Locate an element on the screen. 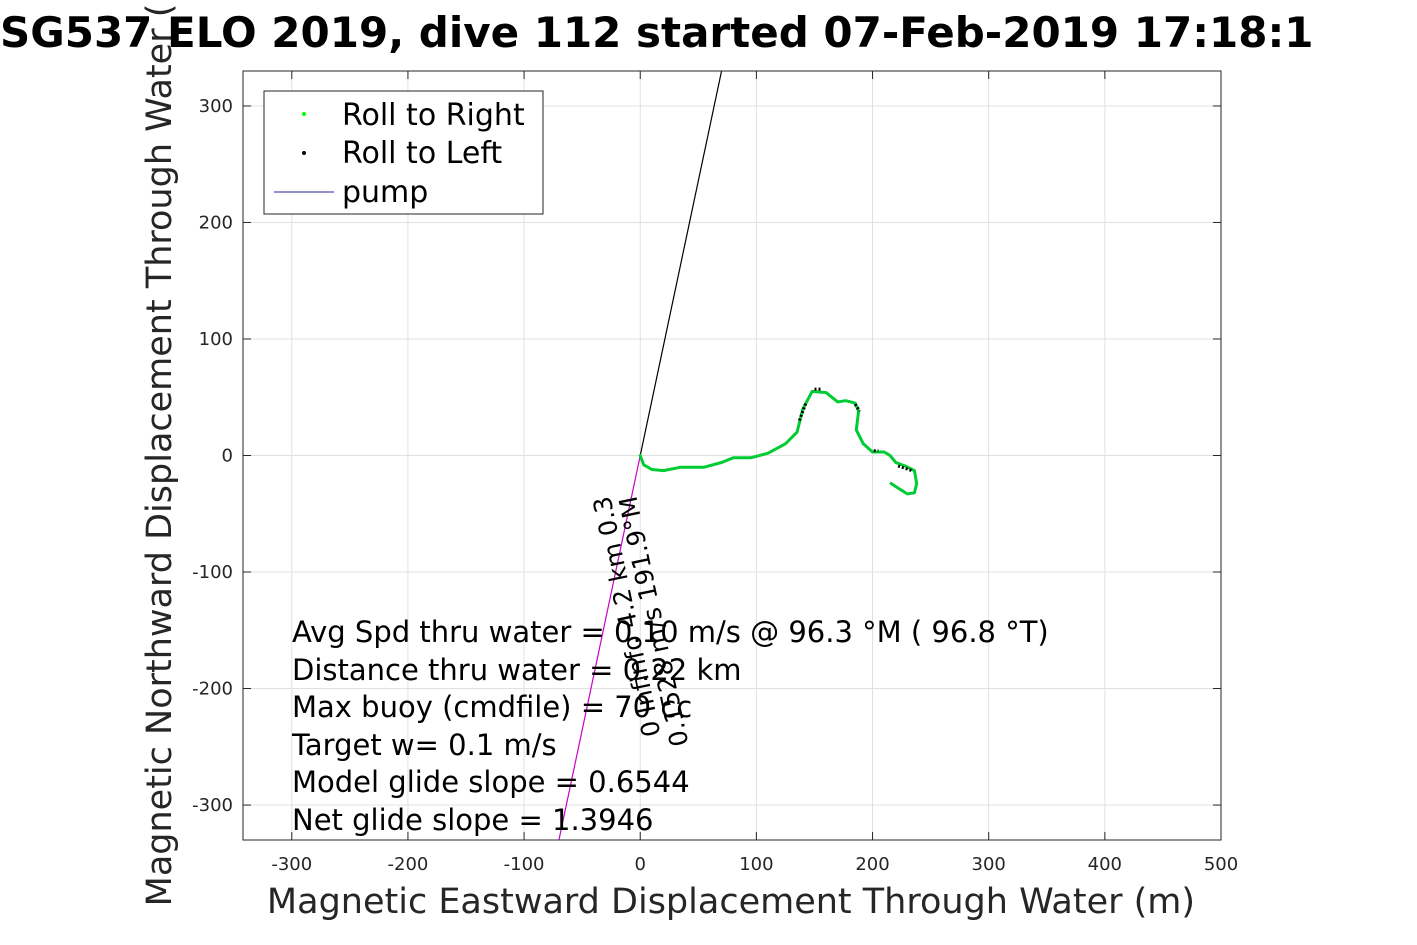 The height and width of the screenshot is (945, 1417). legend-label-roll-right: Roll to Right is located at coordinates (433, 115).